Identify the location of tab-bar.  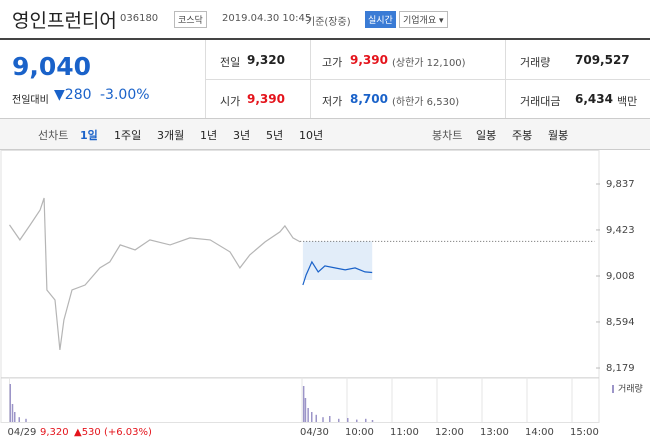
(325, 134).